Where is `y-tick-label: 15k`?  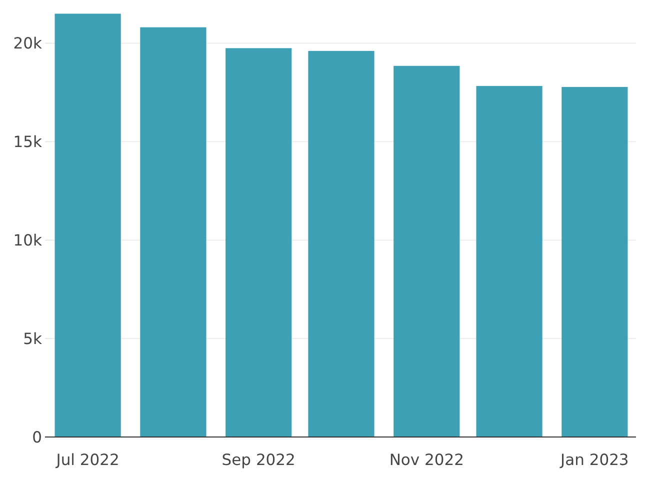 y-tick-label: 15k is located at coordinates (27, 142).